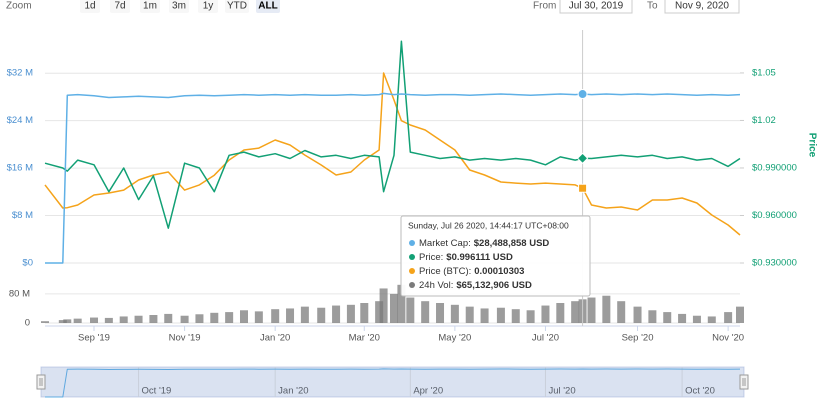  What do you see at coordinates (638, 338) in the screenshot?
I see `x-tick-label: Sep '20` at bounding box center [638, 338].